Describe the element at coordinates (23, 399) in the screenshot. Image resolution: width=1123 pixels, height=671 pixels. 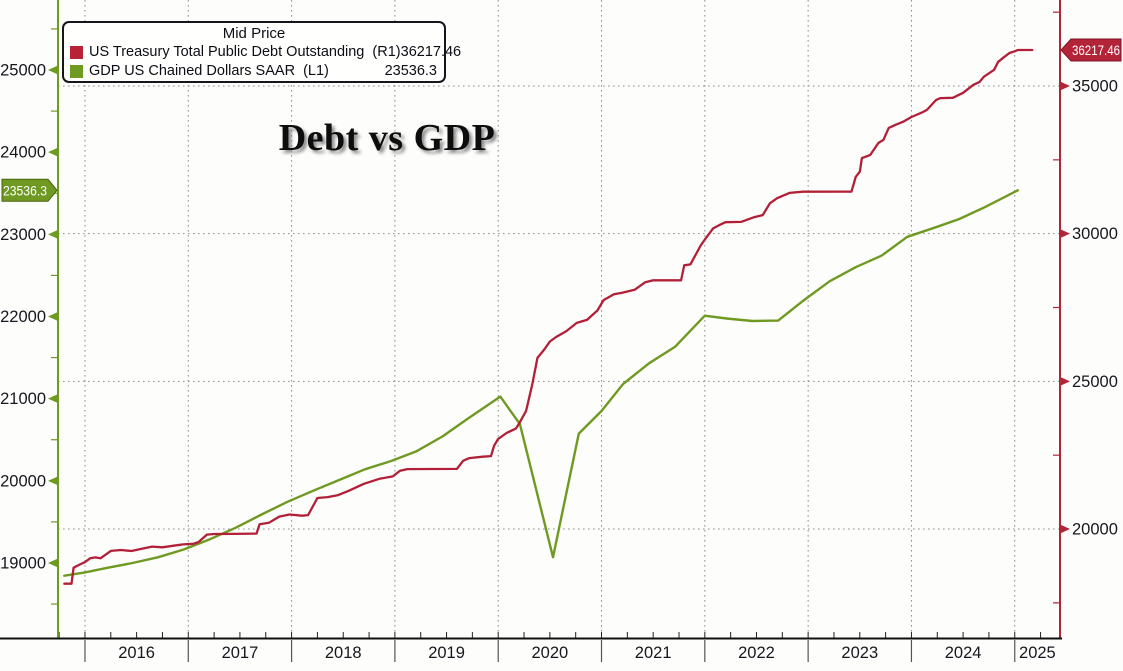
I see `left-axis-tick-label: 21000` at that location.